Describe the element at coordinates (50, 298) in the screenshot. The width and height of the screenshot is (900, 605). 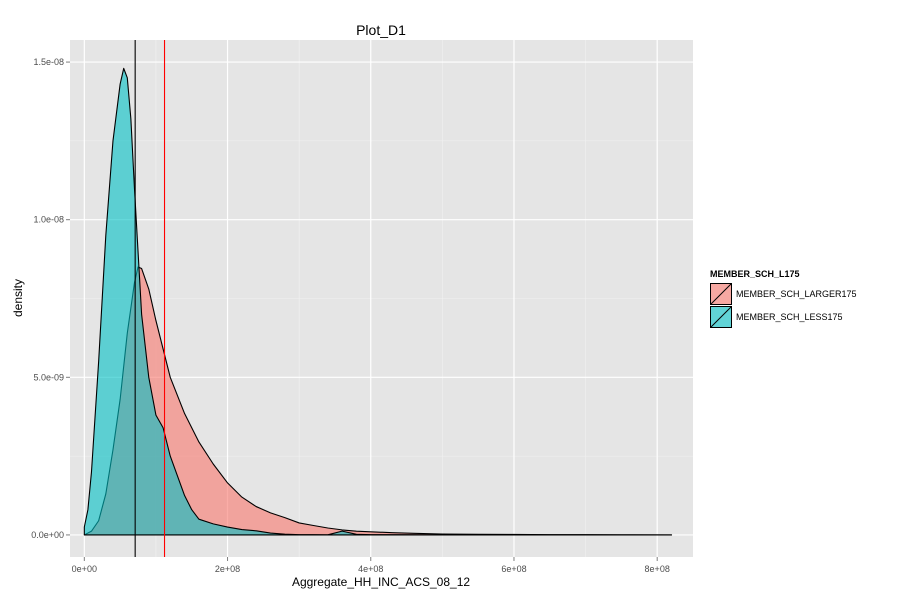
I see `y-axis-ticks: 0.0e+00 5.0e-09 1.0e-08 1.5e-08` at that location.